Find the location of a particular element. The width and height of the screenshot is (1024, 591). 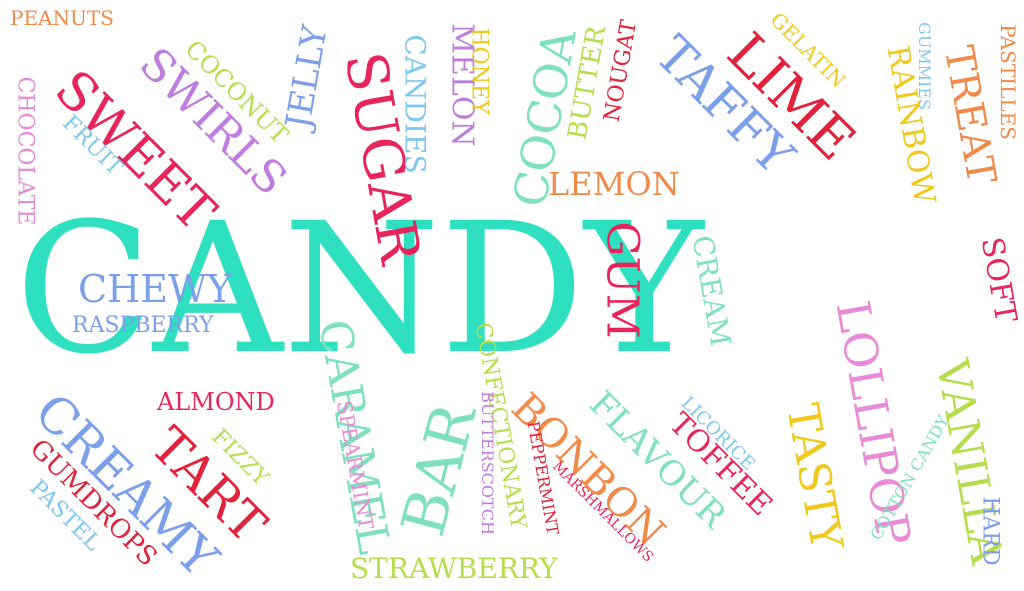

word-chocolate: CHOCOLATE is located at coordinates (25, 151).